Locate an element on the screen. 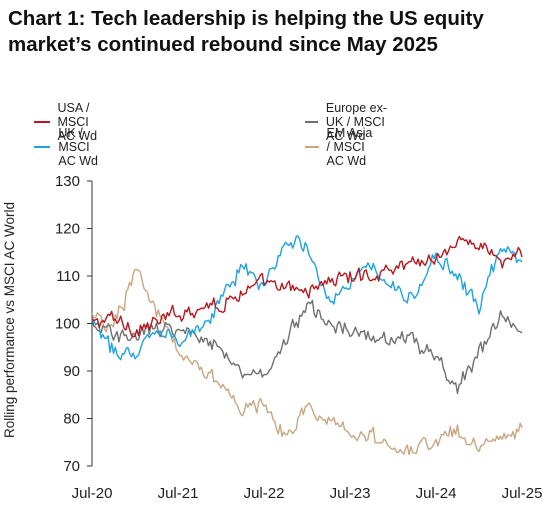 Image resolution: width=555 pixels, height=508 pixels. y-tick-label: 80 is located at coordinates (71, 419).